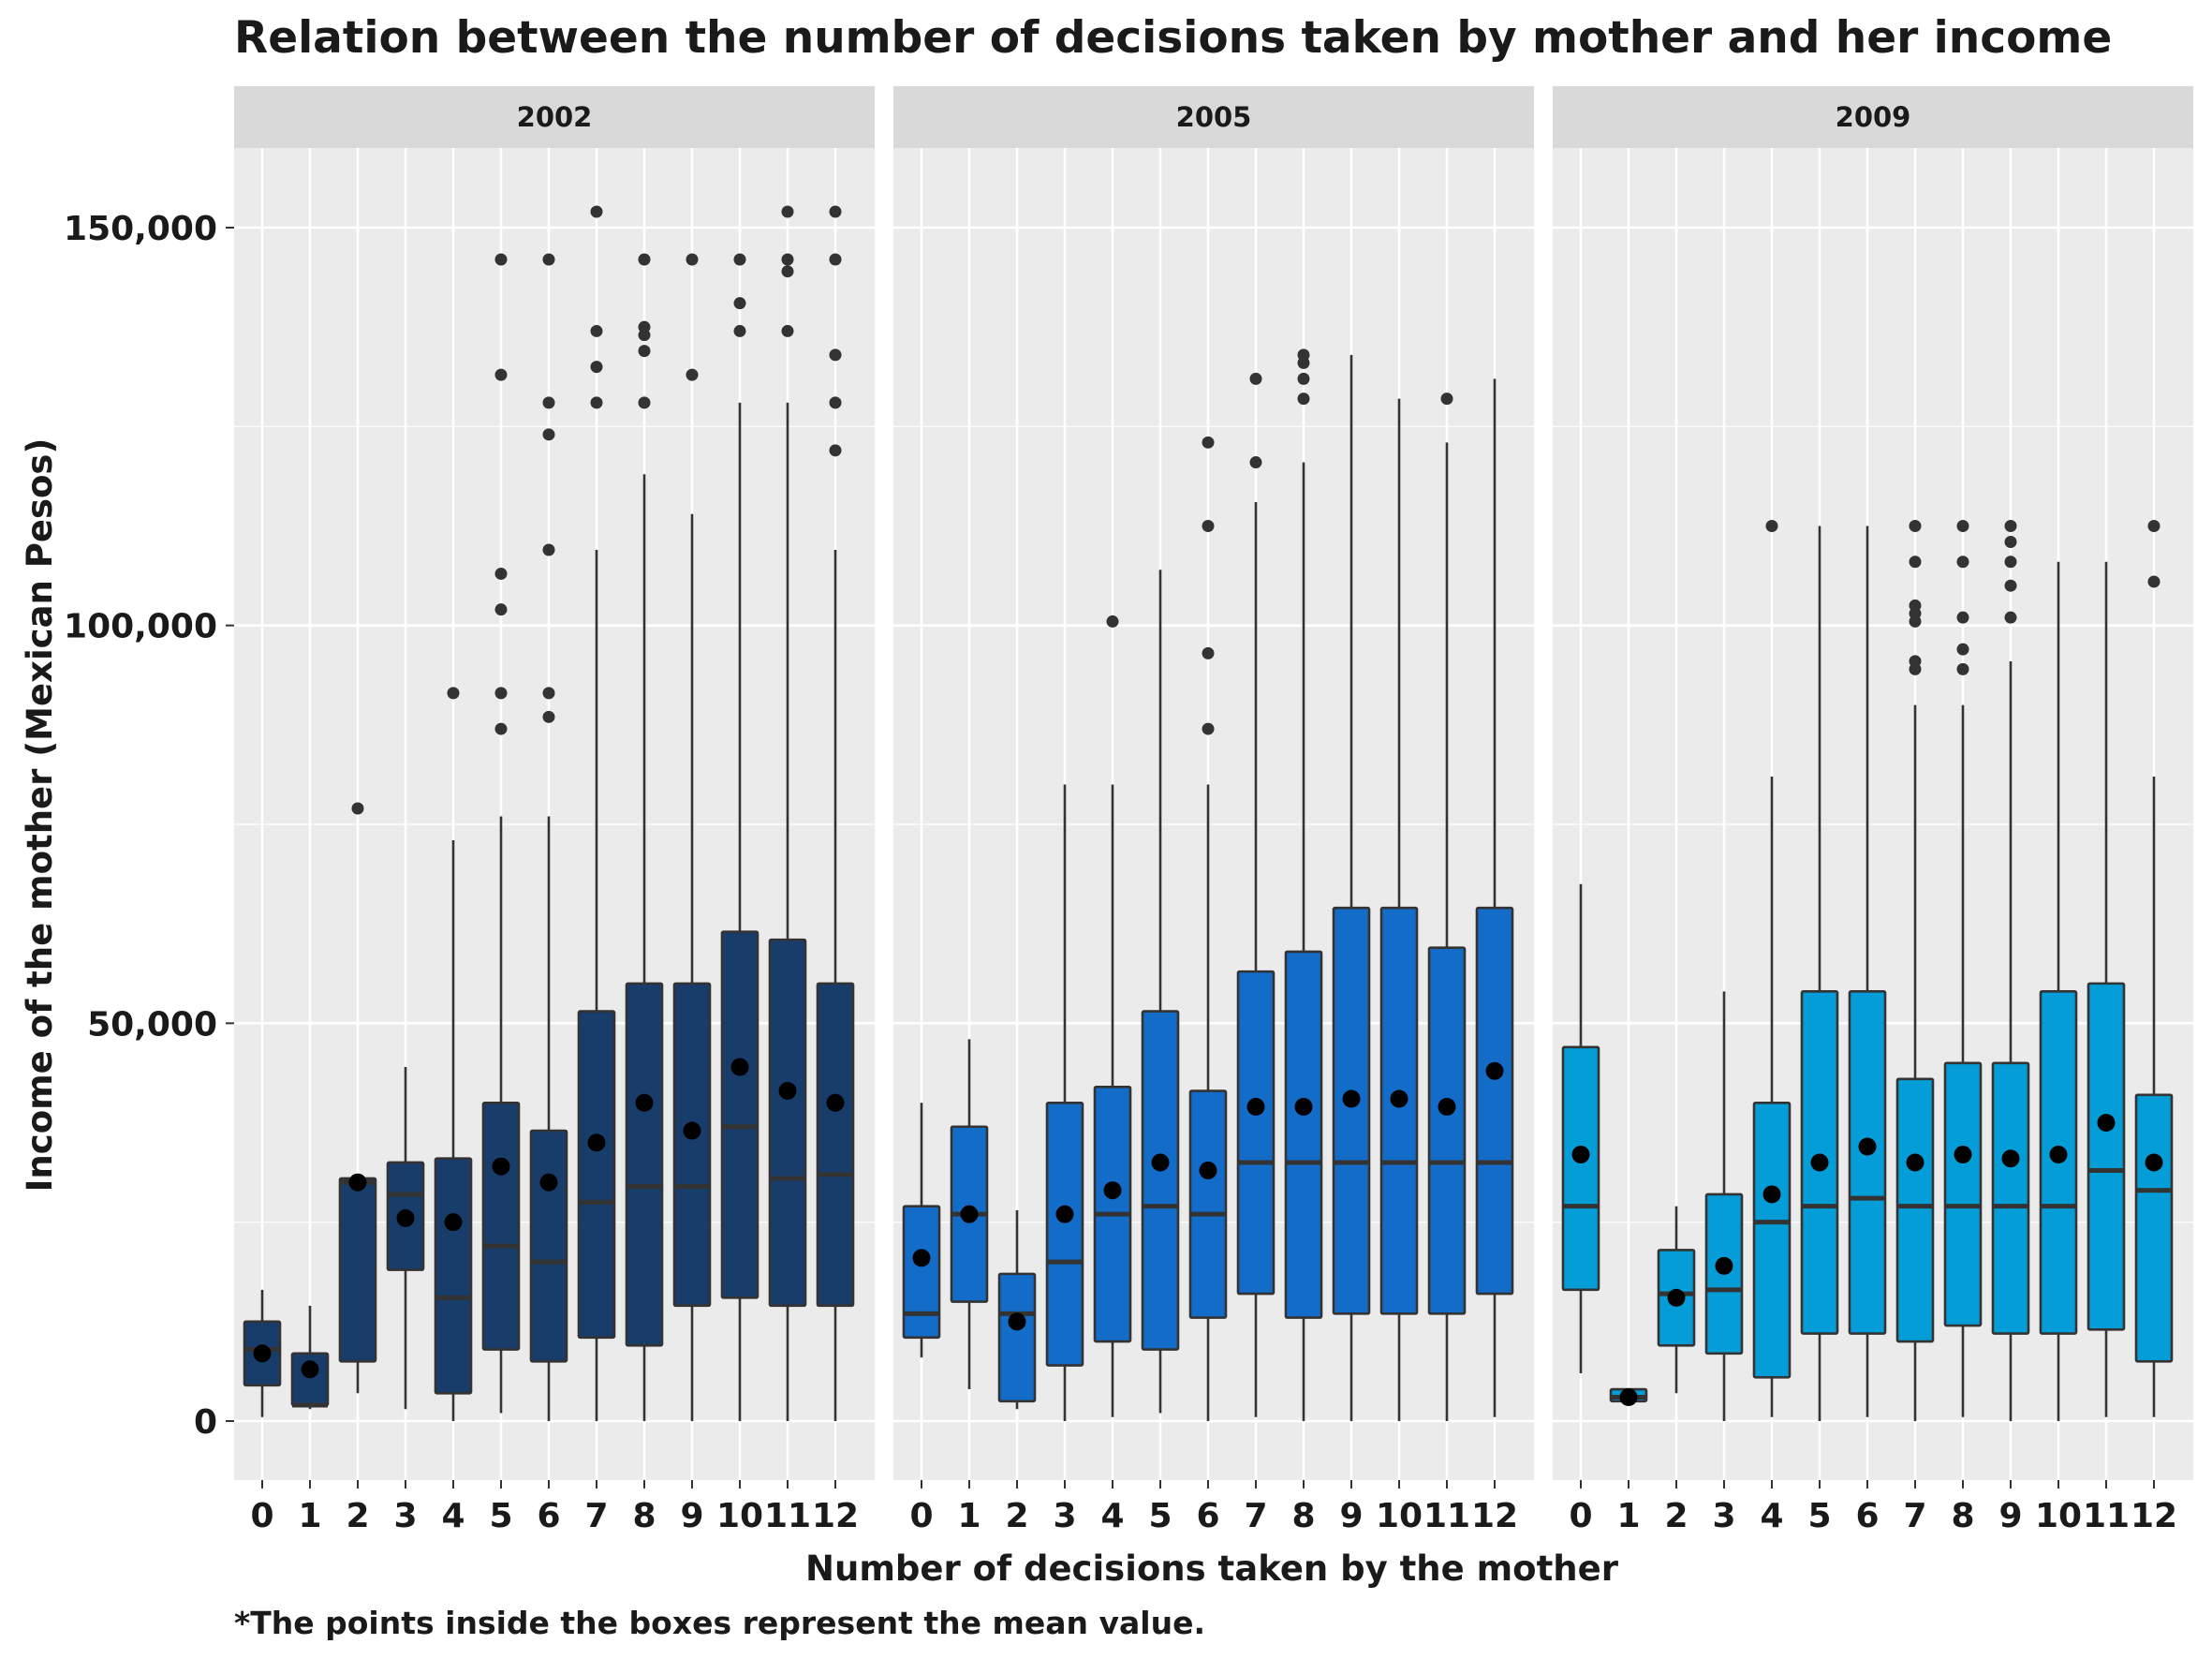  I want to click on x-tick-label: 9, so click(1351, 1516).